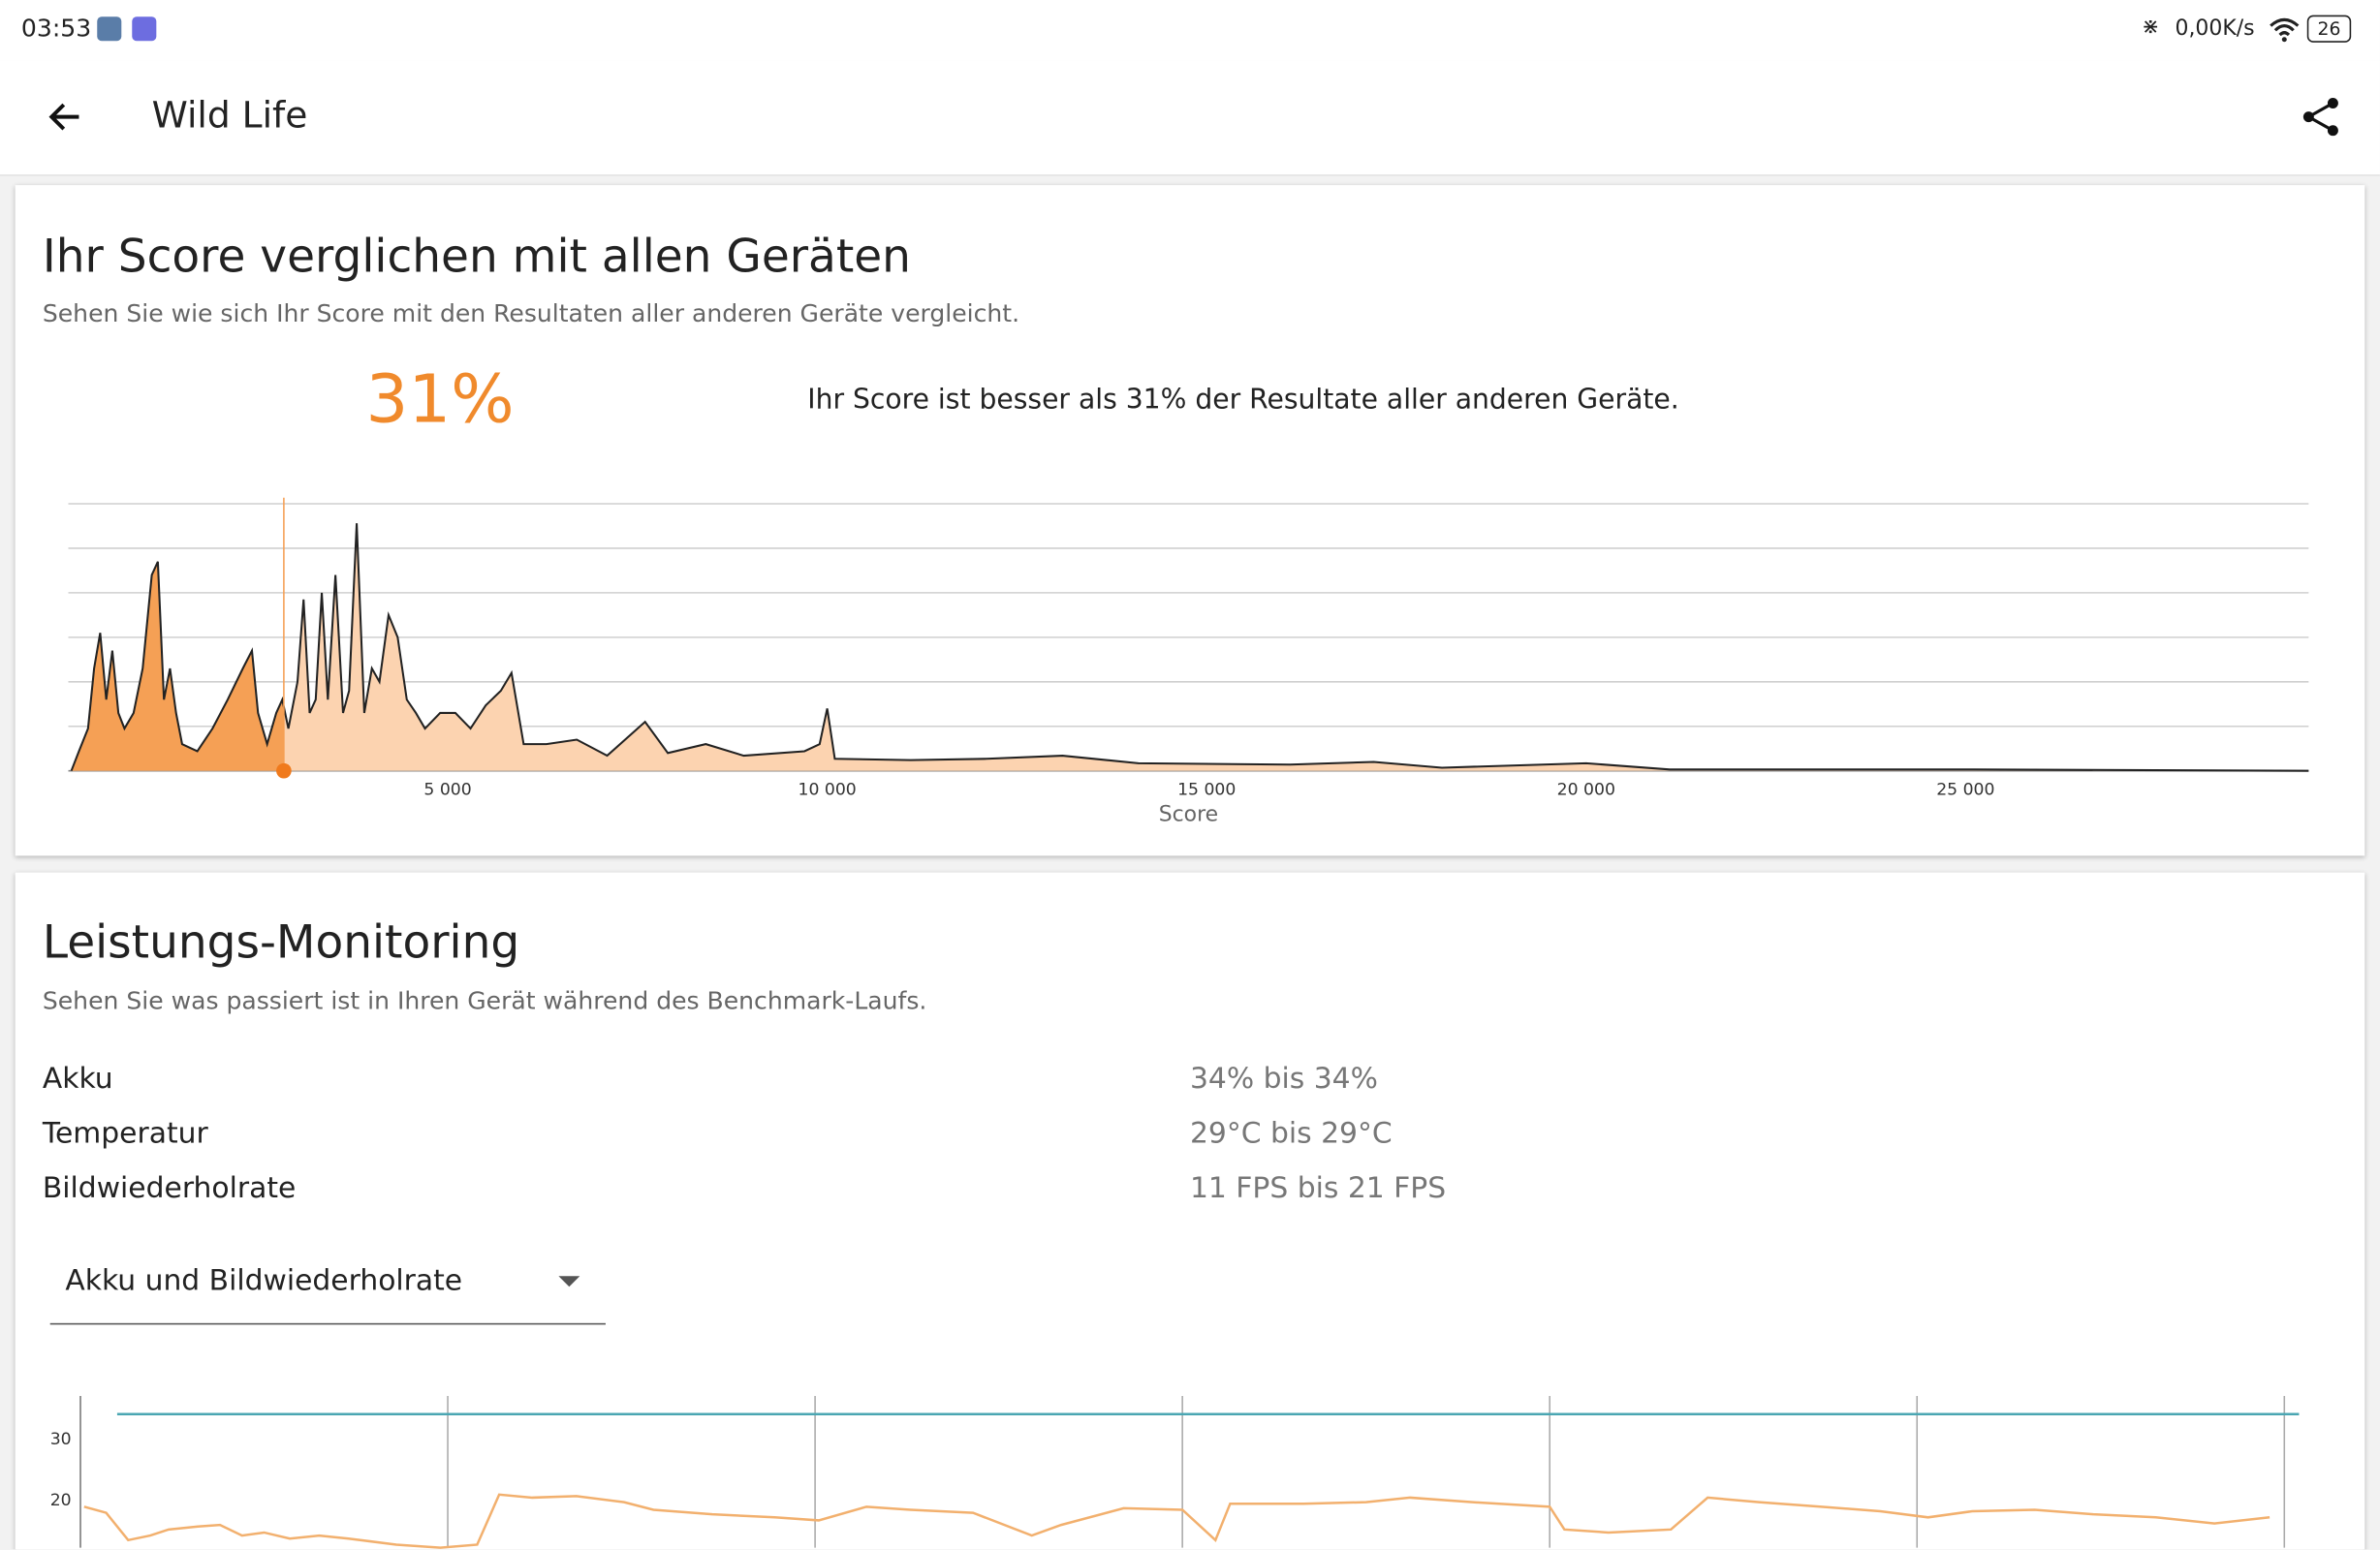 Image resolution: width=2380 pixels, height=1550 pixels. Describe the element at coordinates (828, 790) in the screenshot. I see `x-tick-label: 10 000` at that location.